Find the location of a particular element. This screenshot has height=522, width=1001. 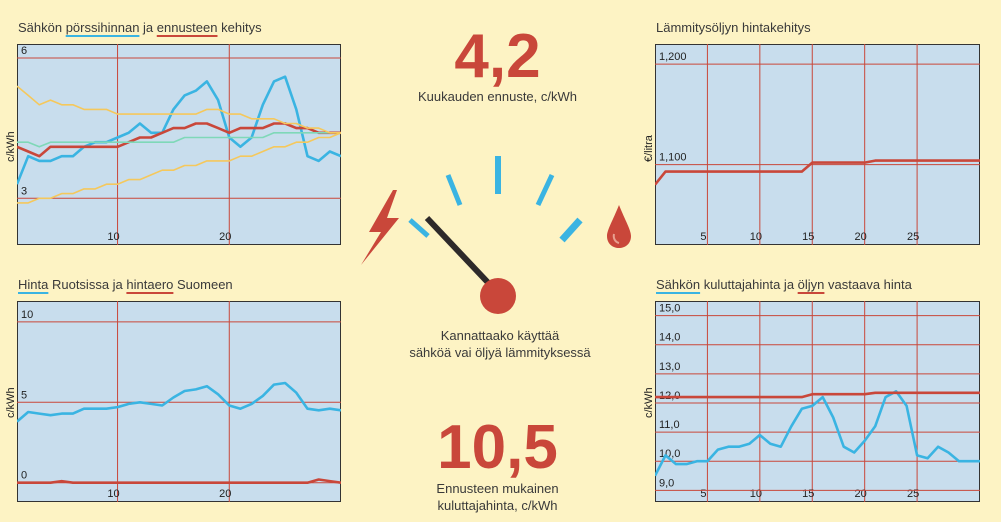

y-tick-label: 14,0 is located at coordinates (669, 338).